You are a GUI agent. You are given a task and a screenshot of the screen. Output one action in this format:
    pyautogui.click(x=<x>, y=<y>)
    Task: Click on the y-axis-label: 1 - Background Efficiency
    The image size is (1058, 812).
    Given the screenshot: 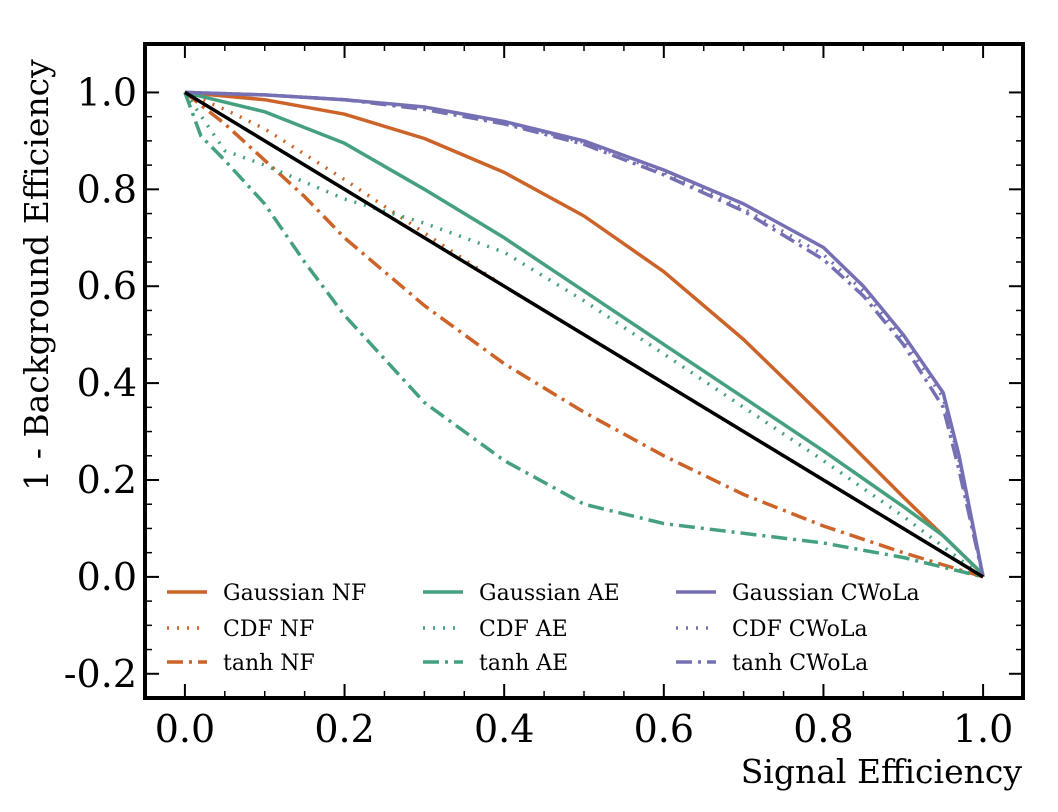 What is the action you would take?
    pyautogui.click(x=36, y=275)
    